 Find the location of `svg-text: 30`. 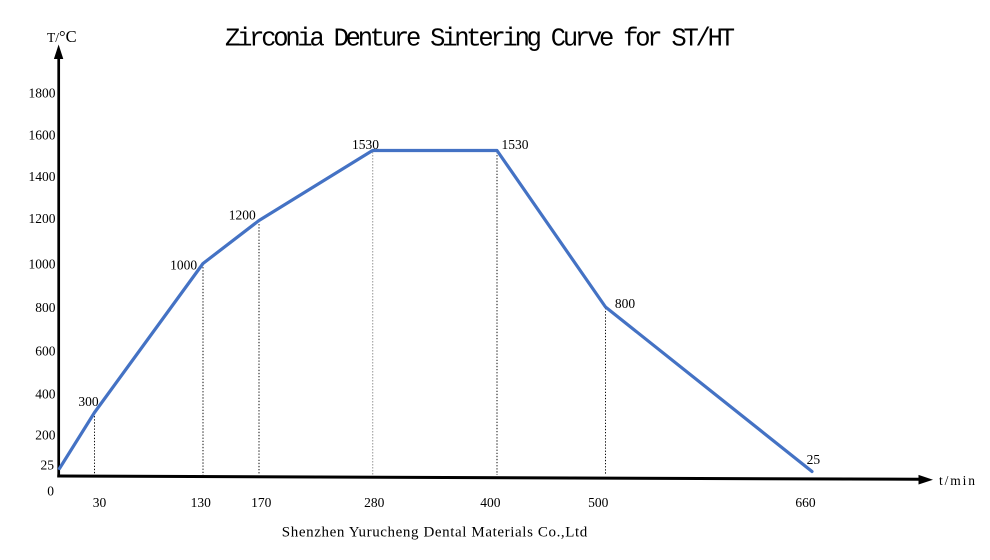

svg-text: 30 is located at coordinates (100, 502).